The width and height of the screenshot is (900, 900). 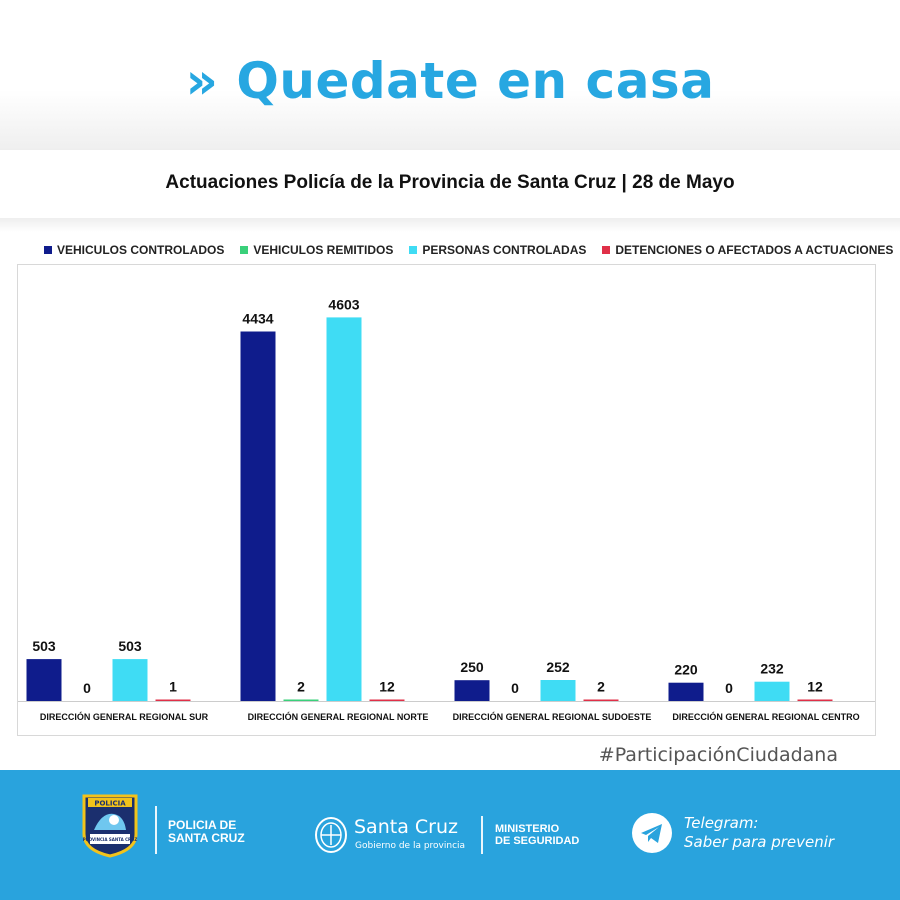 I want to click on badge-subtext: PROVINCIA SANTA CRUZ, so click(x=110, y=839).